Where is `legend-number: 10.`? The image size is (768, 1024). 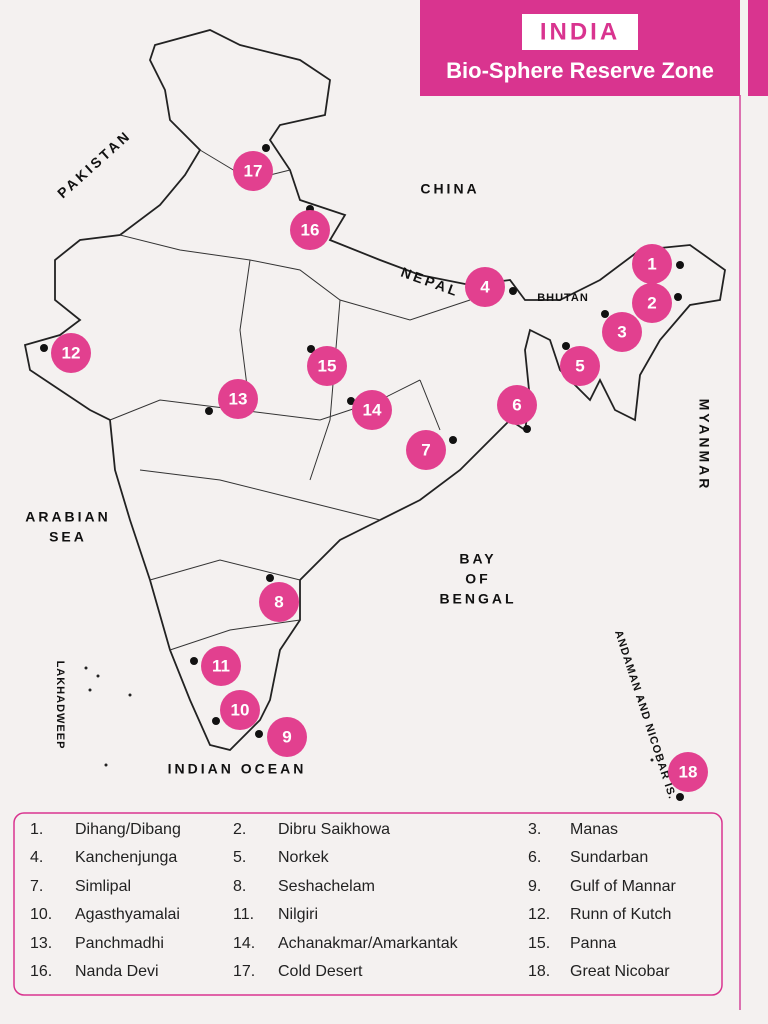 legend-number: 10. is located at coordinates (41, 914).